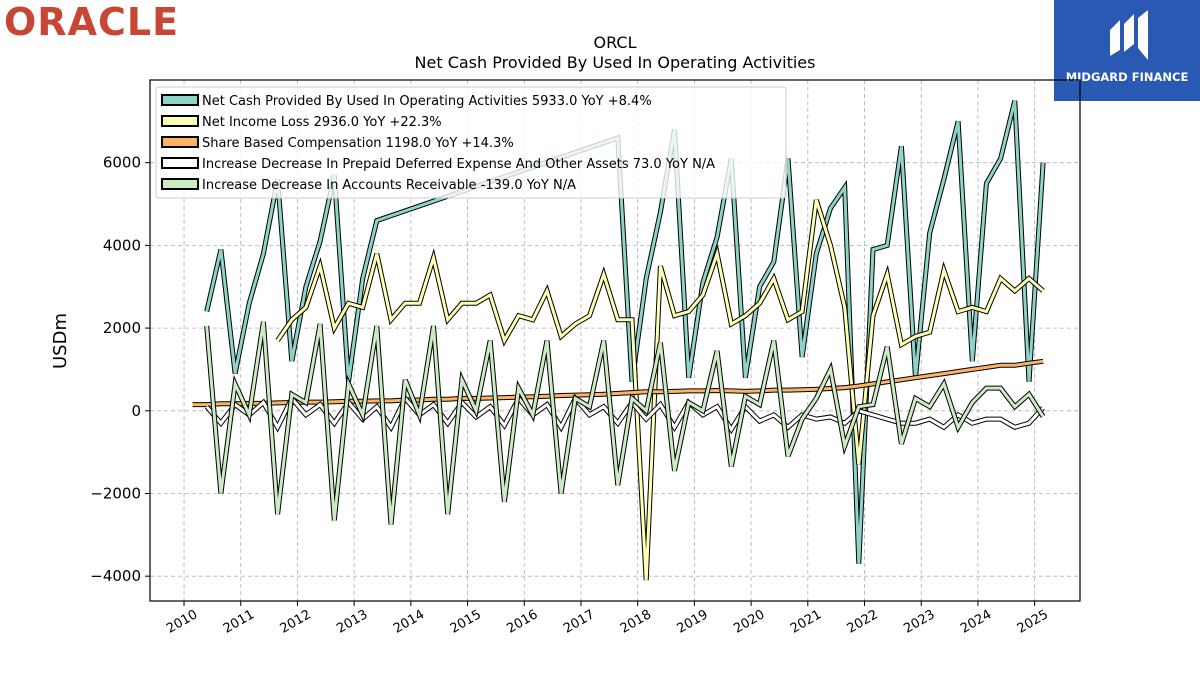  Describe the element at coordinates (120, 369) in the screenshot. I see `y-axis: −4000 −2000 0 2000 4000 6000` at that location.